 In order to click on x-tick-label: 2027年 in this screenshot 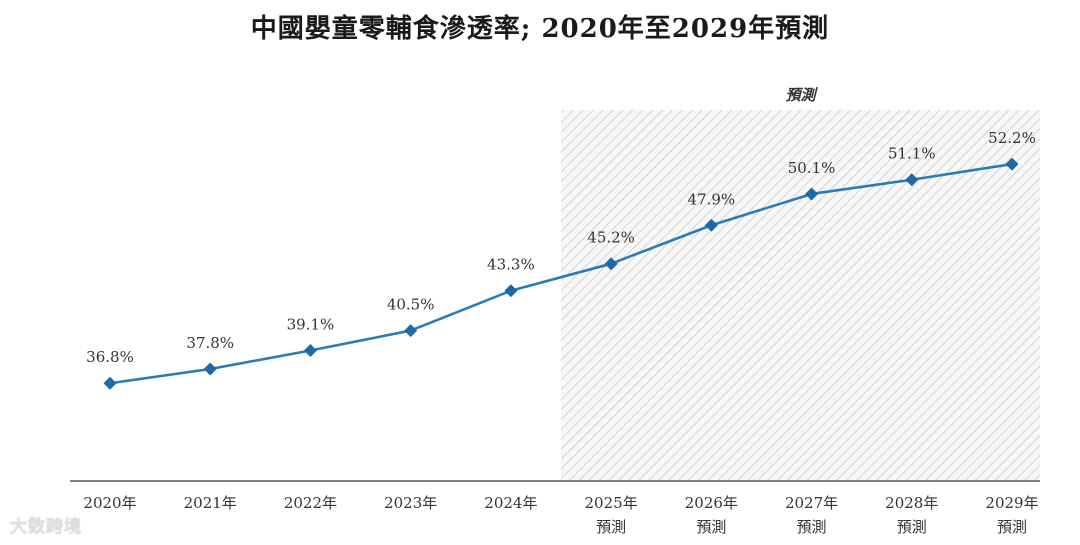, I will do `click(811, 503)`.